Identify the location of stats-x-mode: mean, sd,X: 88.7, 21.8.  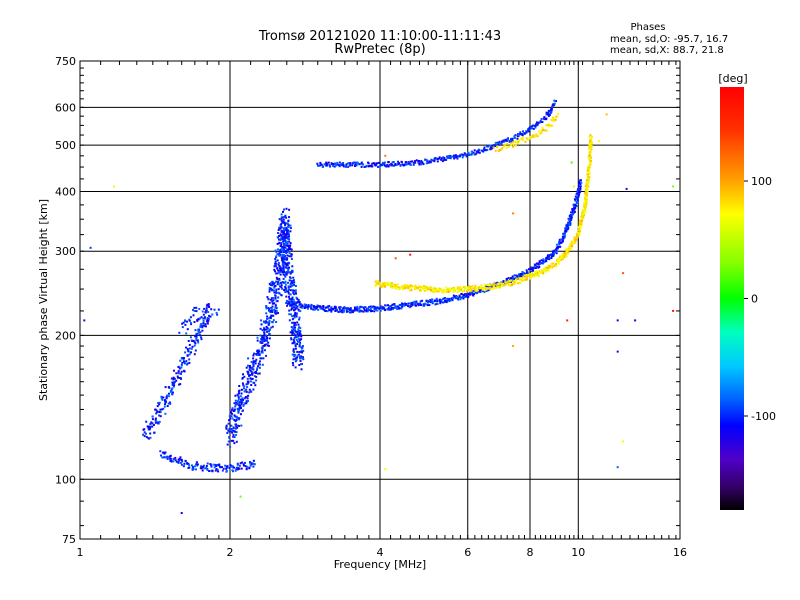
(667, 50).